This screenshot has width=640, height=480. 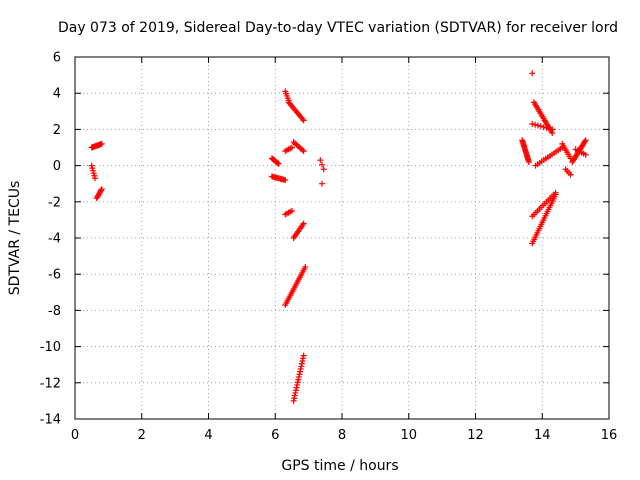 What do you see at coordinates (15, 238) in the screenshot?
I see `y-axis-label: SDTVAR / TECUs` at bounding box center [15, 238].